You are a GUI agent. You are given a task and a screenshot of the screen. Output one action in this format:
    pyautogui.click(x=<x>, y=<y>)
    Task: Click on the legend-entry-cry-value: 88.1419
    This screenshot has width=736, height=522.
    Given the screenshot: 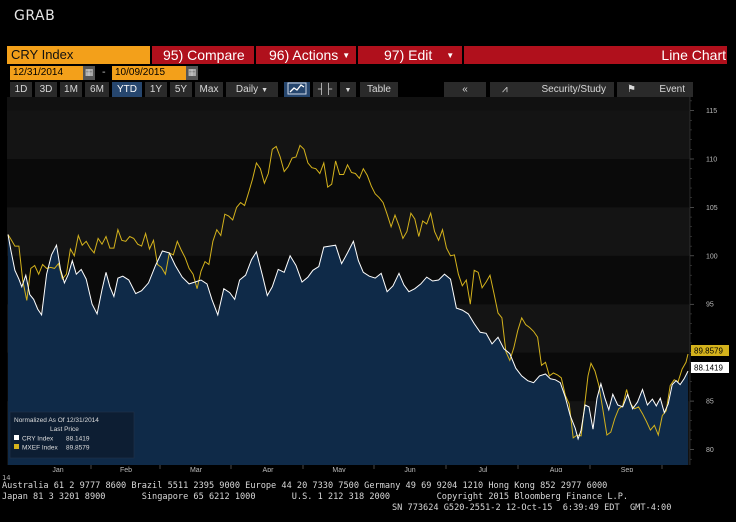 What is the action you would take?
    pyautogui.click(x=78, y=439)
    